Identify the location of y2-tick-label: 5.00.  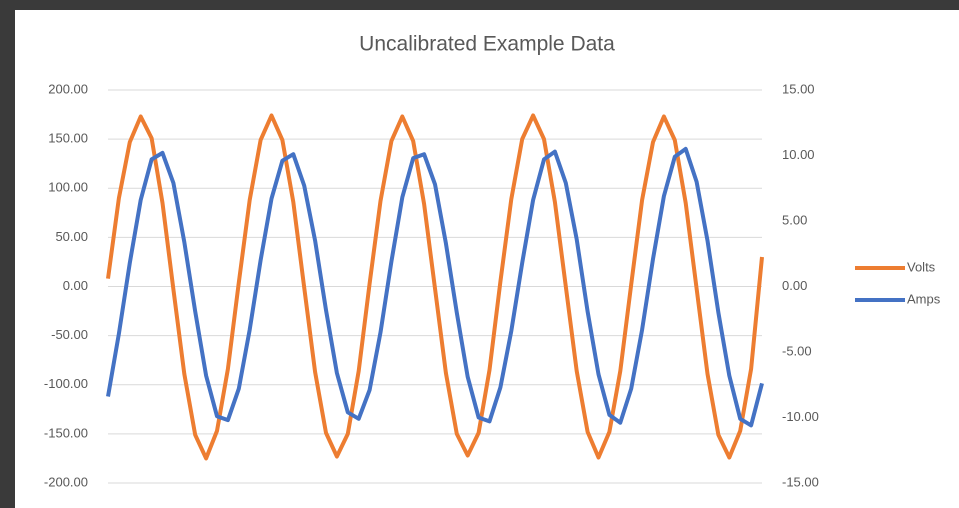
(794, 219).